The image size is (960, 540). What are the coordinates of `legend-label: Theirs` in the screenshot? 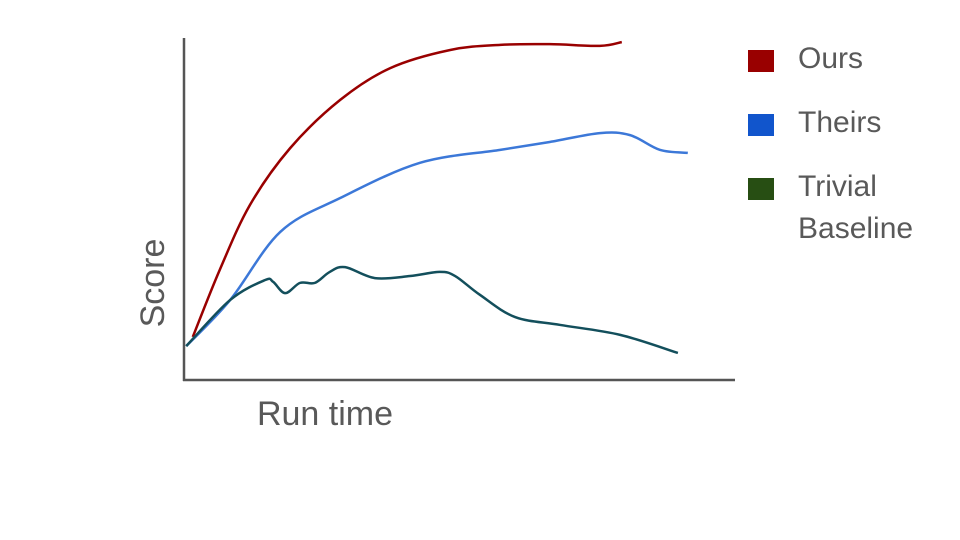 It's located at (840, 122).